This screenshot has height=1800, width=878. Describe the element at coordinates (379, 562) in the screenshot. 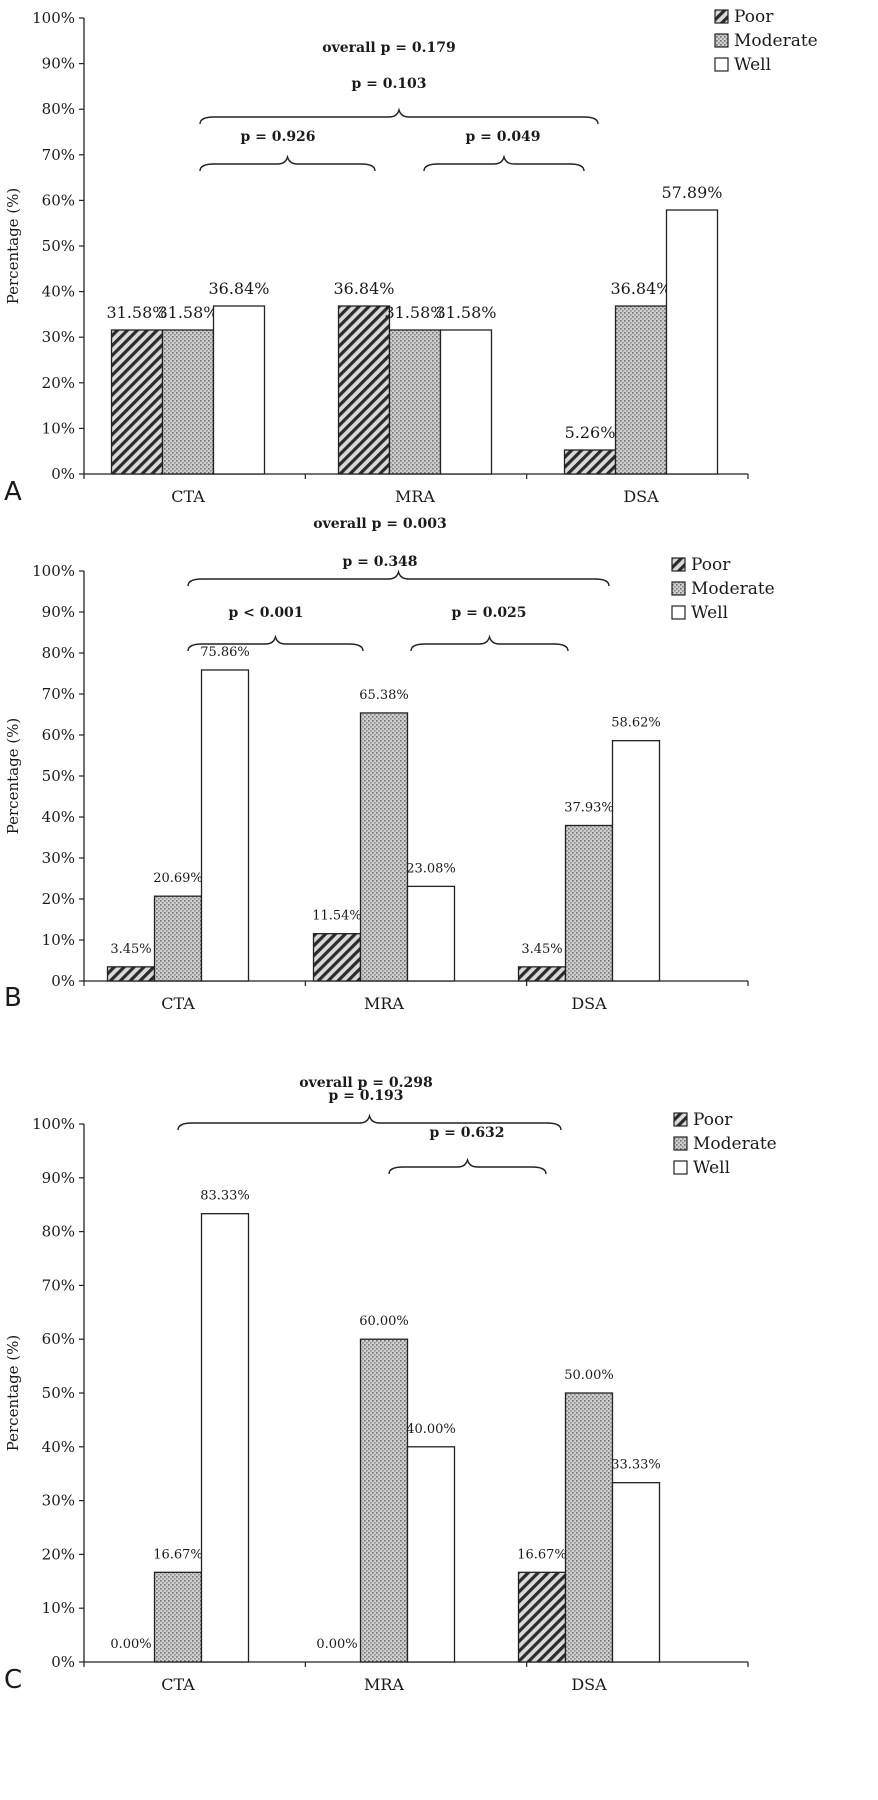

I see `p-value-label: p = 0.348` at that location.